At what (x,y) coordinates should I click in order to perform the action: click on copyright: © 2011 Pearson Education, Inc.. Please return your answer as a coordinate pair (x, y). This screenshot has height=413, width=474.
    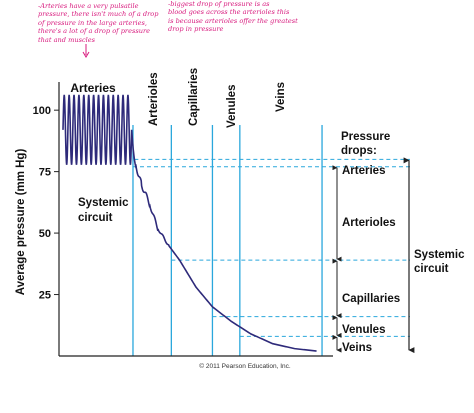
    Looking at the image, I should click on (245, 366).